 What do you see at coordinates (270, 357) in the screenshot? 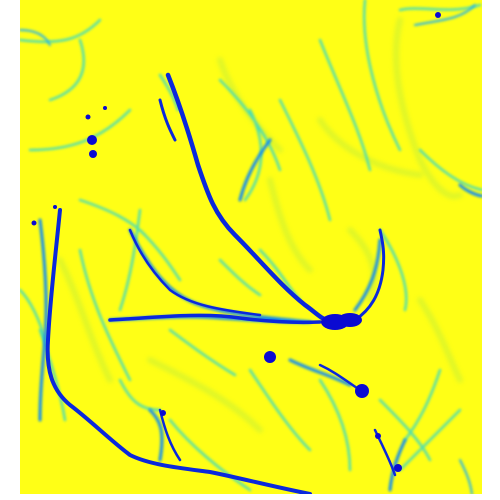
I see `pit-center` at bounding box center [270, 357].